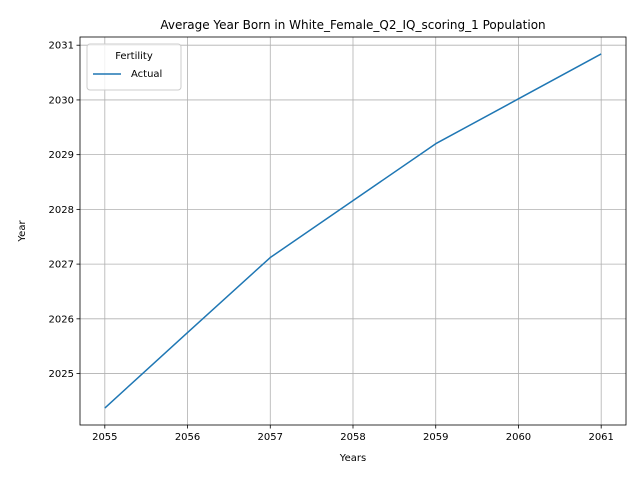  Describe the element at coordinates (187, 437) in the screenshot. I see `x-tick-label: 2056` at that location.